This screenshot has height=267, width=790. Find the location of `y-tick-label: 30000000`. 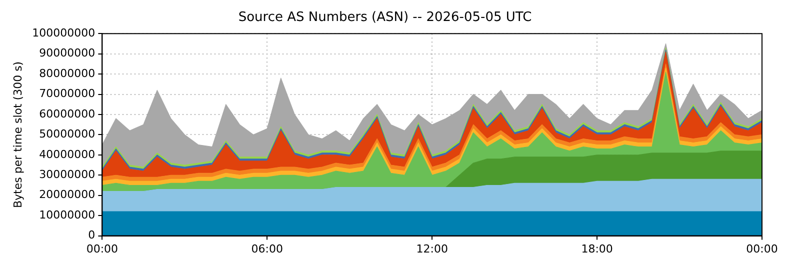

y-tick-label: 30000000 is located at coordinates (67, 174).